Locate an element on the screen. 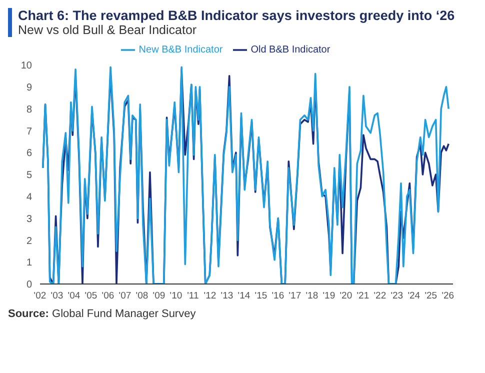 This screenshot has width=485, height=373. x-tick-label: '20 is located at coordinates (346, 296).